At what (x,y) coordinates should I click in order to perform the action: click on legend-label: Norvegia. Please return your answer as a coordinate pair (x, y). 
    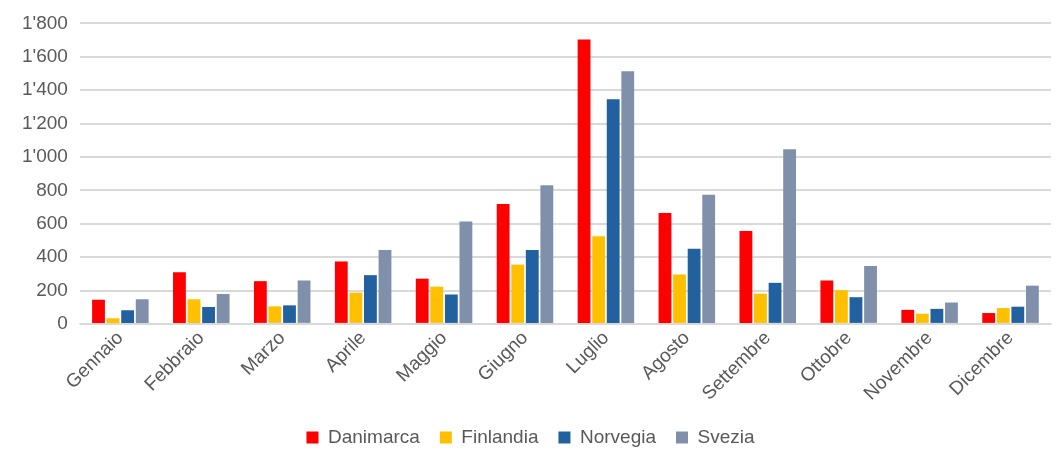
    Looking at the image, I should click on (618, 436).